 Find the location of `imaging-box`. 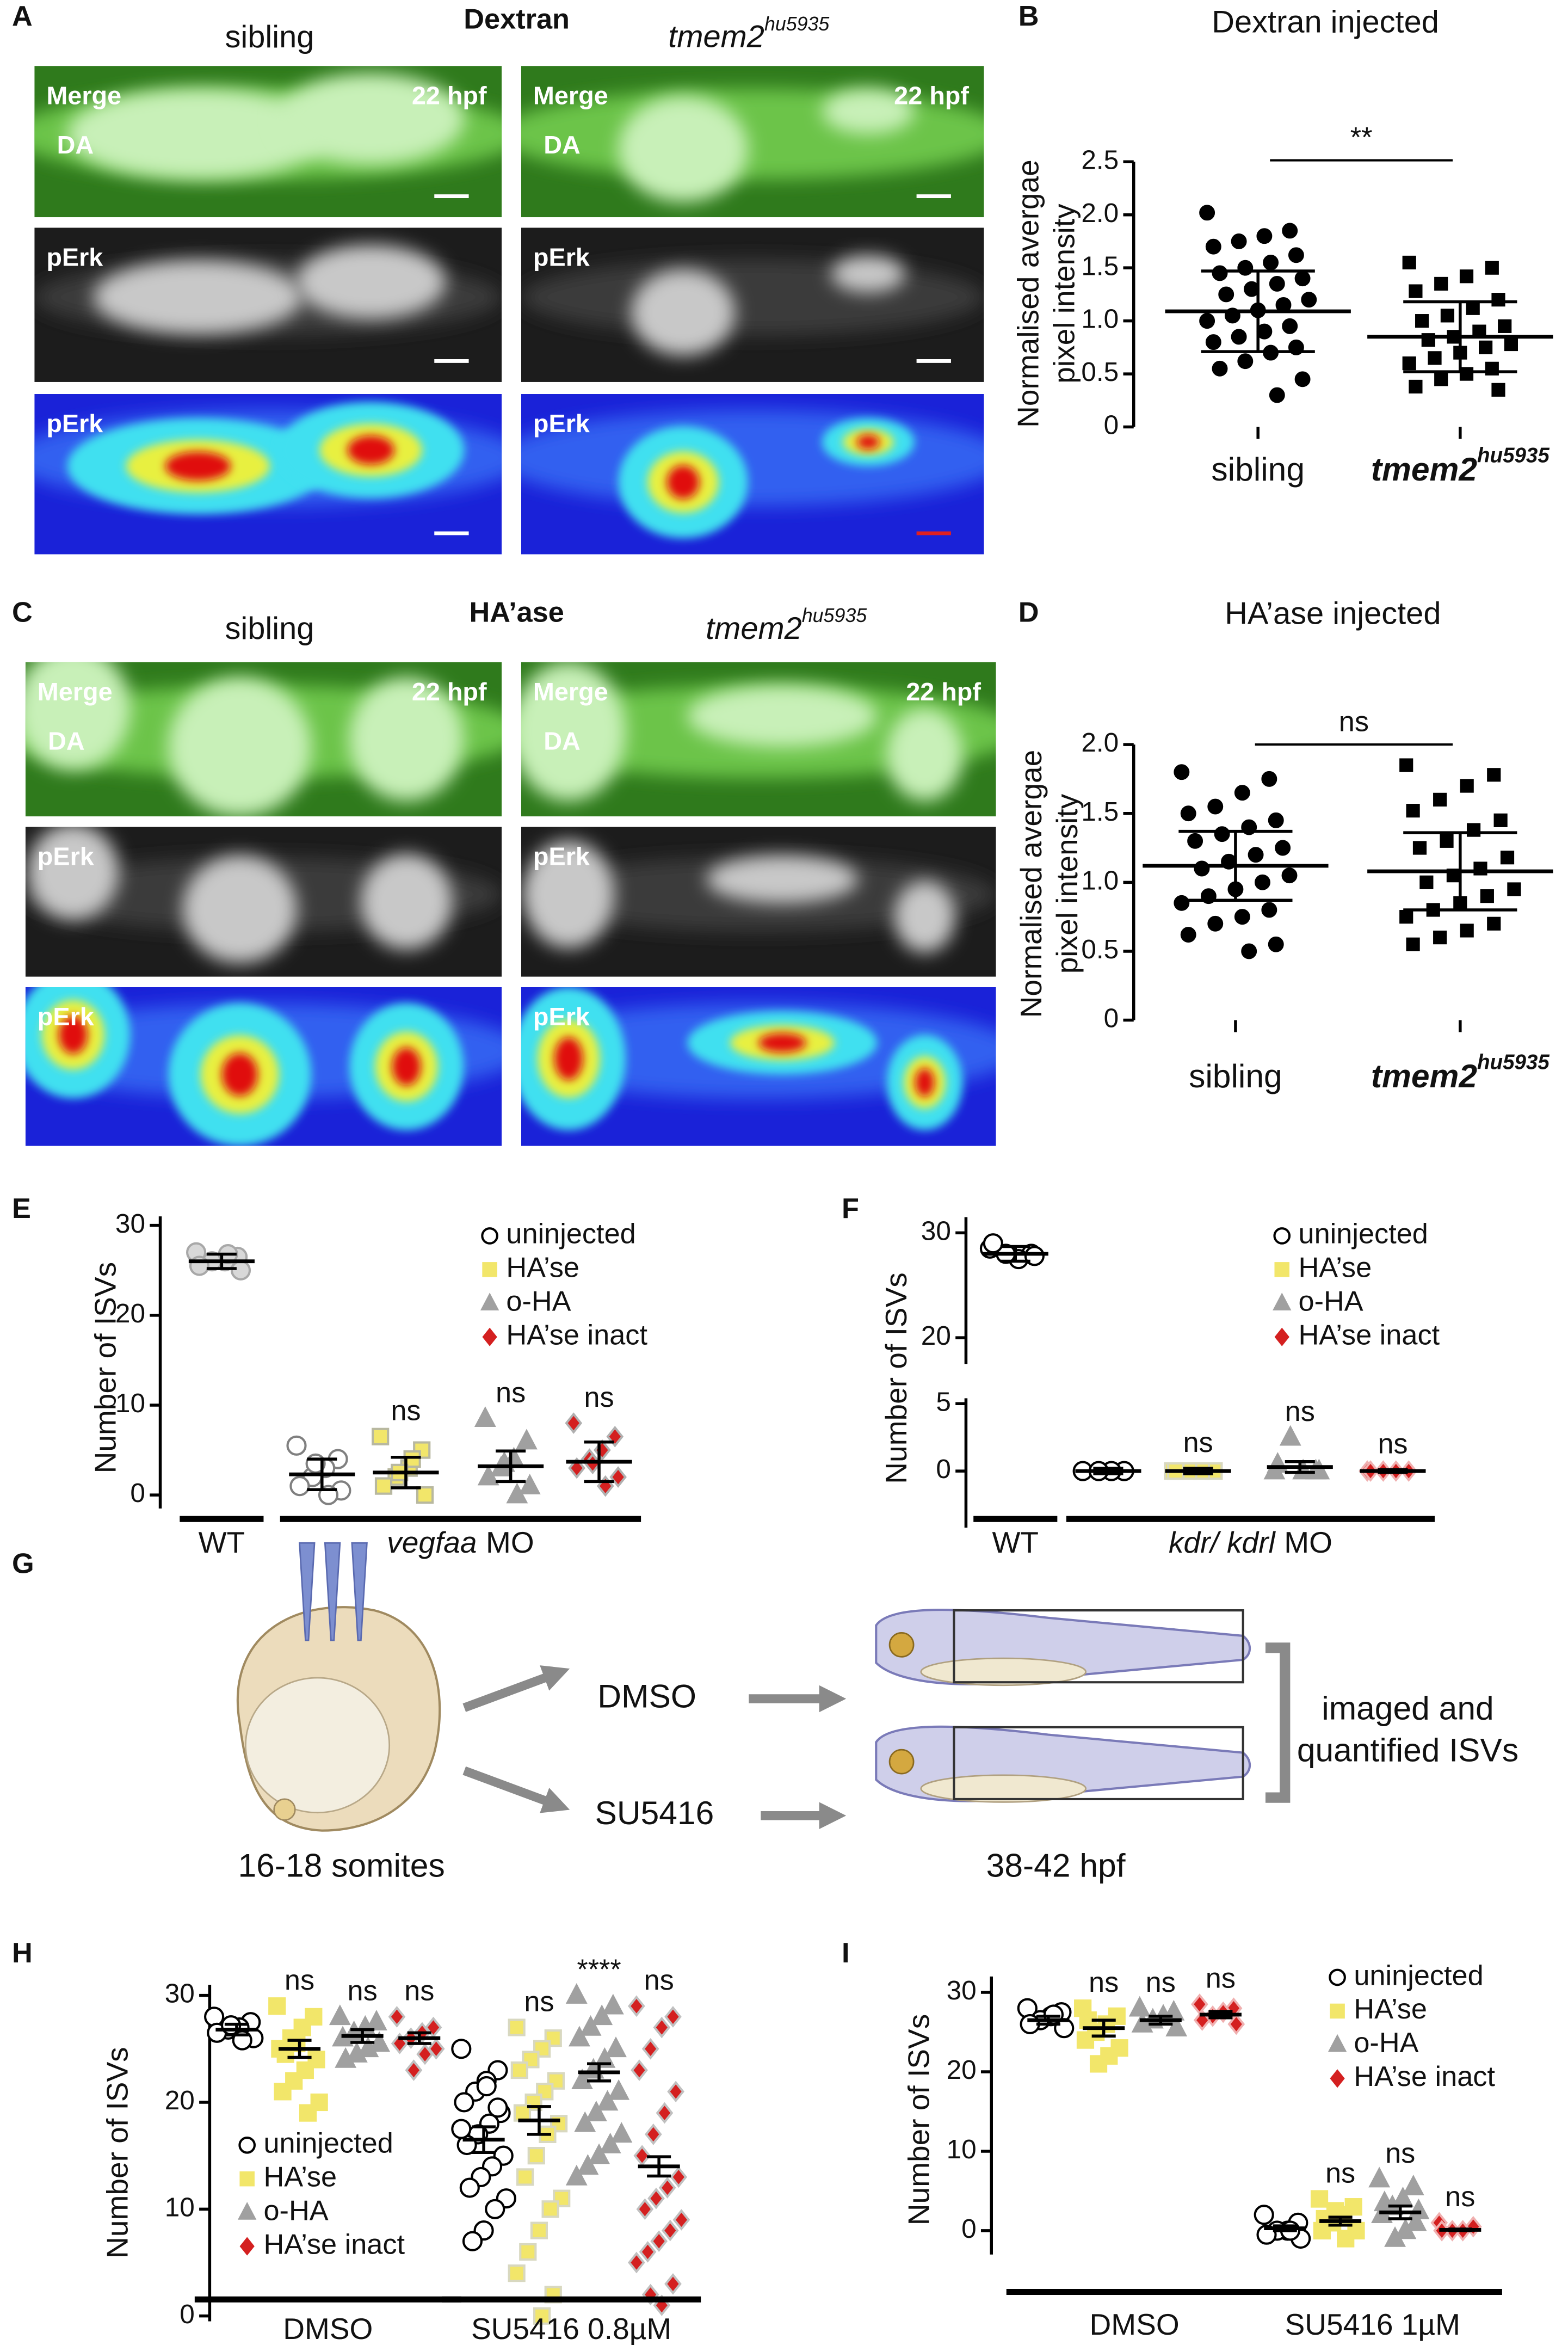

imaging-box is located at coordinates (1098, 1763).